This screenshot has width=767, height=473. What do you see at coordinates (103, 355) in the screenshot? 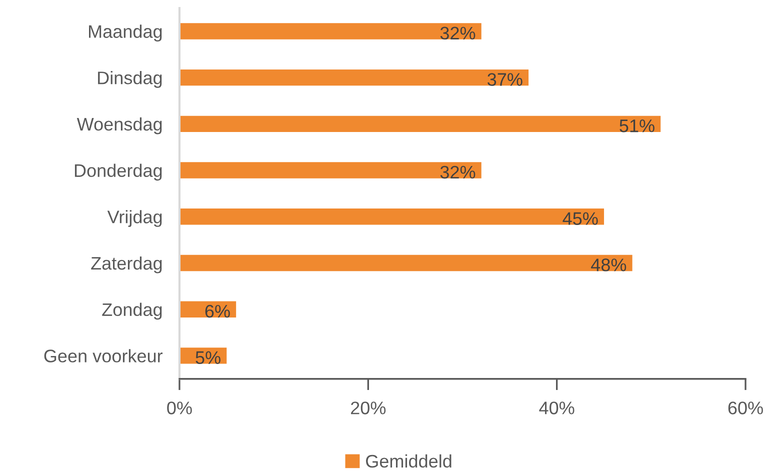
I see `y-tick-label: Geen voorkeur` at bounding box center [103, 355].